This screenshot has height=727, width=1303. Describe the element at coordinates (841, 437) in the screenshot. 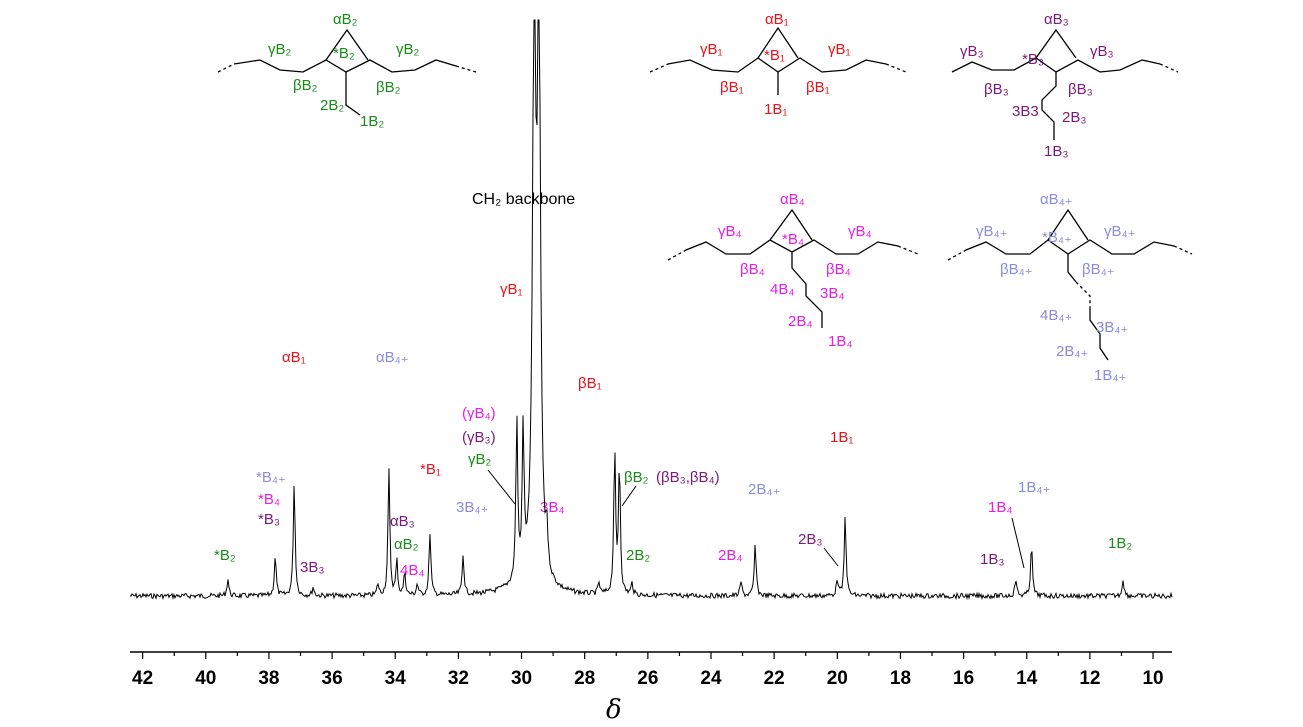

I see `peak-label-1B1: 1B₁` at that location.